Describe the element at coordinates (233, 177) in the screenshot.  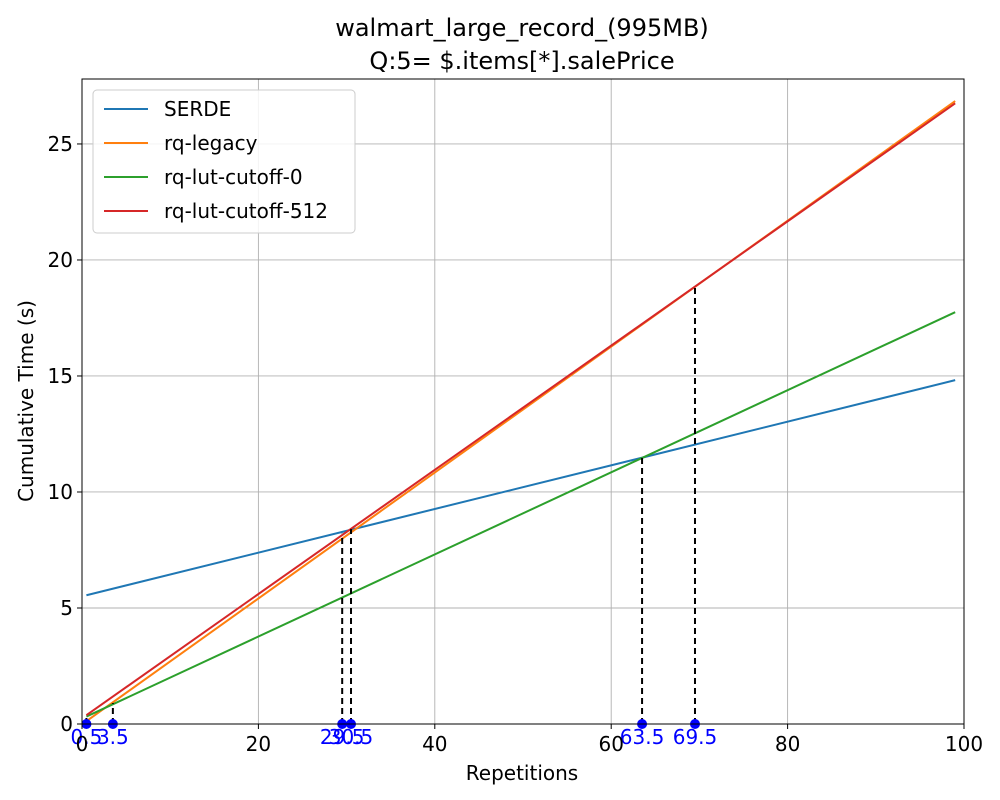
I see `legend-entry-label: rq-lut-cutoff-0` at that location.